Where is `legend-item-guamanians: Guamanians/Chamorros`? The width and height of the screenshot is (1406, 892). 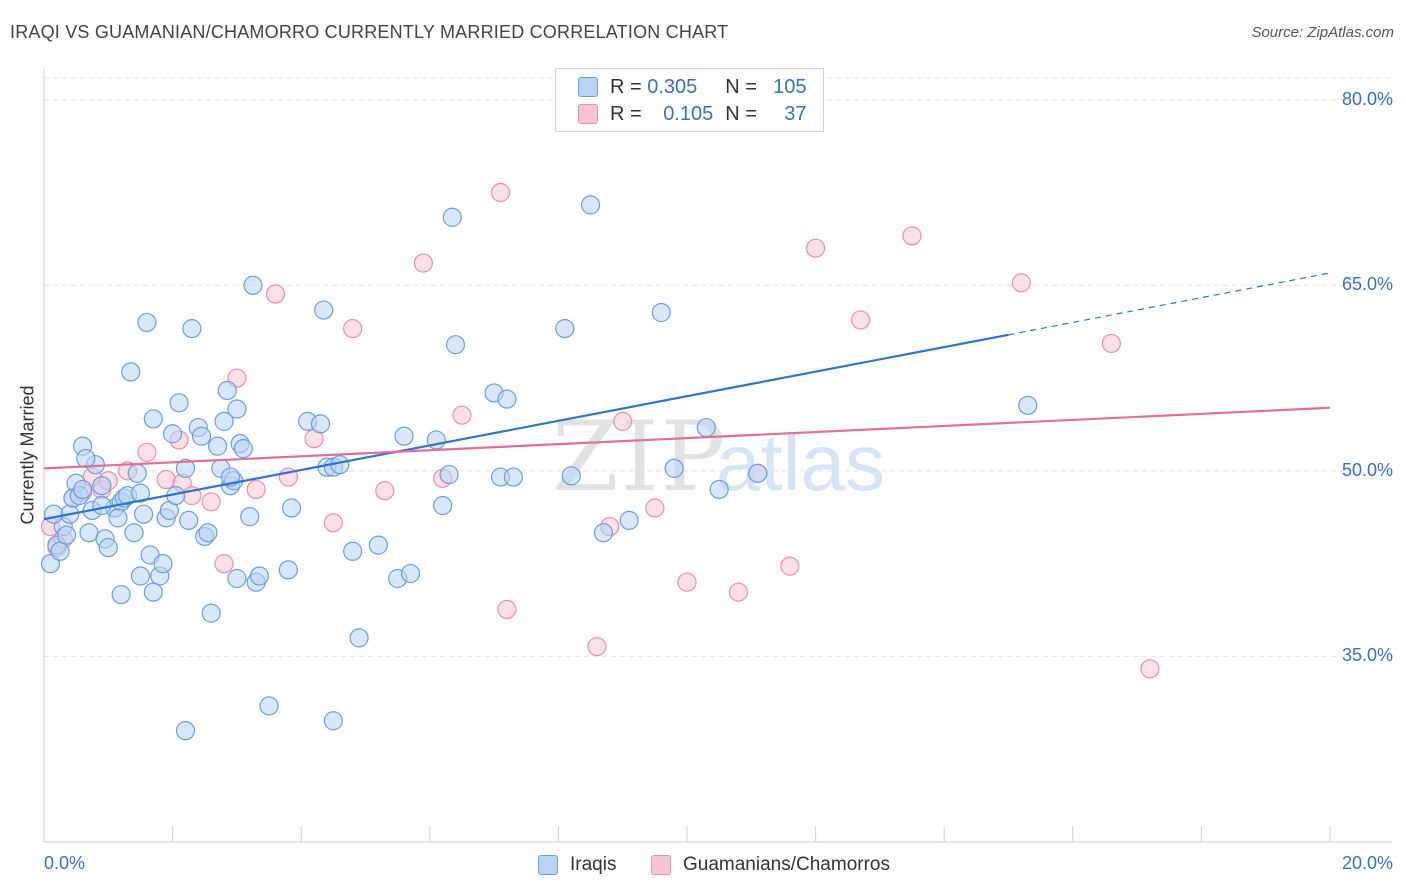 legend-item-guamanians: Guamanians/Chamorros is located at coordinates (770, 865).